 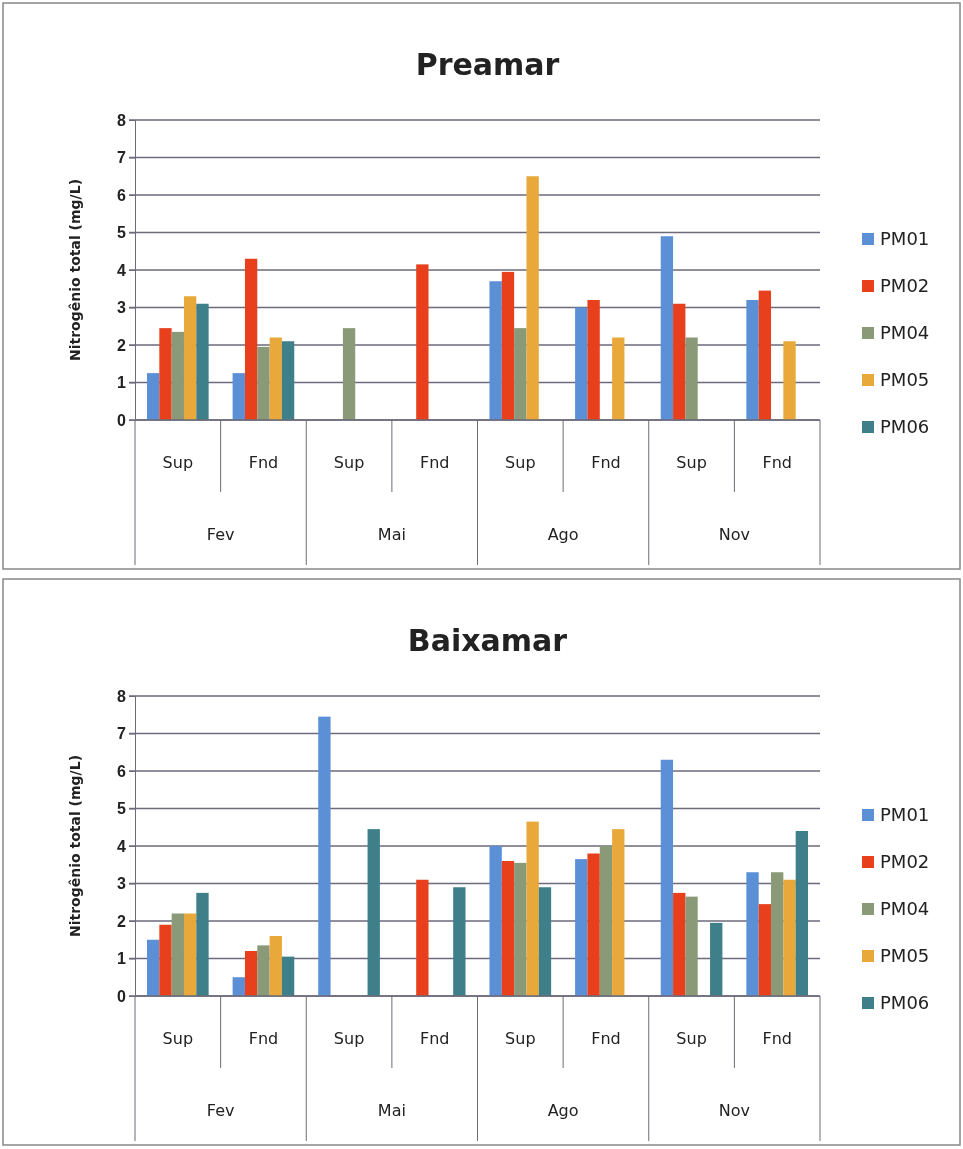 What do you see at coordinates (487, 64) in the screenshot?
I see `chart-title: Preamar` at bounding box center [487, 64].